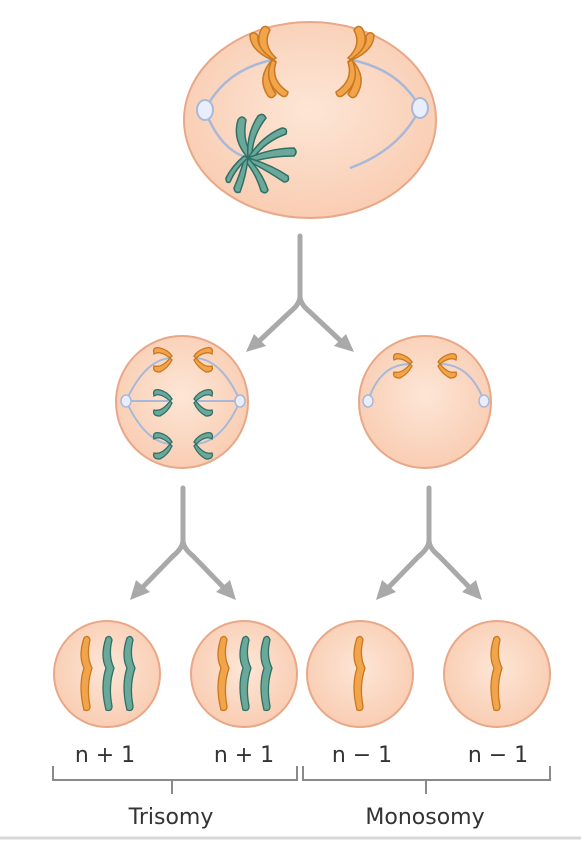 The image size is (581, 842). Describe the element at coordinates (310, 120) in the screenshot. I see `parent-cell` at that location.